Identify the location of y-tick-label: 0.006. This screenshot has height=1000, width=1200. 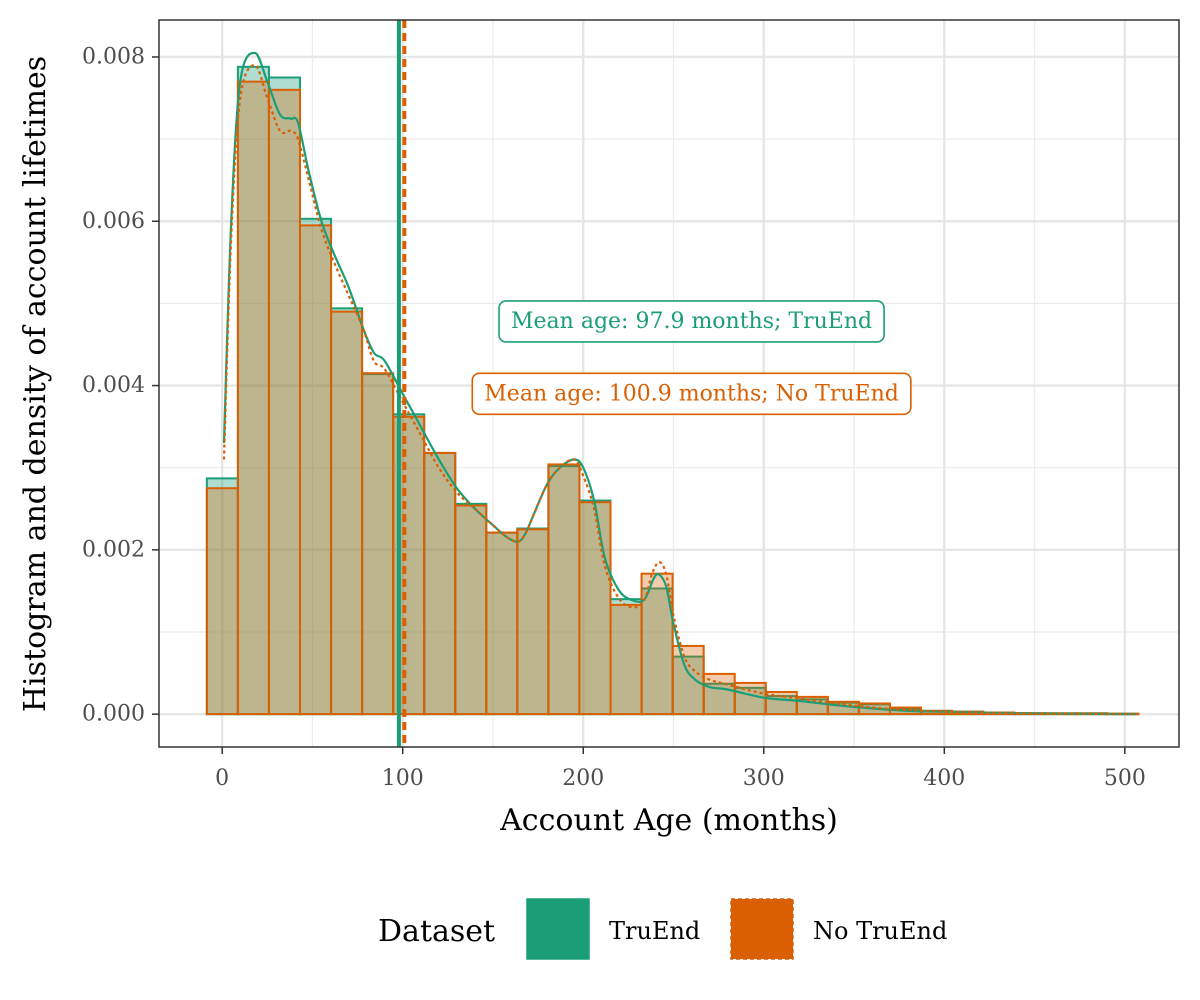
(113, 221).